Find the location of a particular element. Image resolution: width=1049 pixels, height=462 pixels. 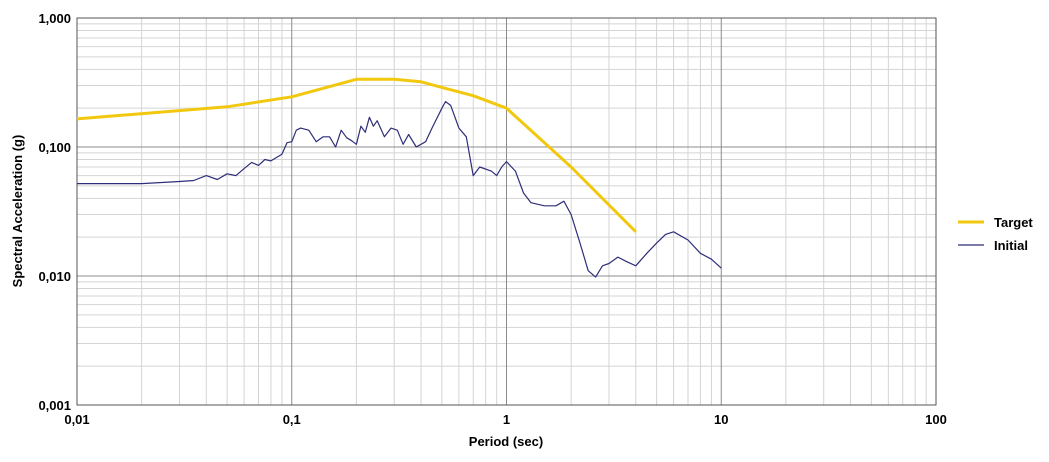

x-tick-label: 1 is located at coordinates (506, 419).